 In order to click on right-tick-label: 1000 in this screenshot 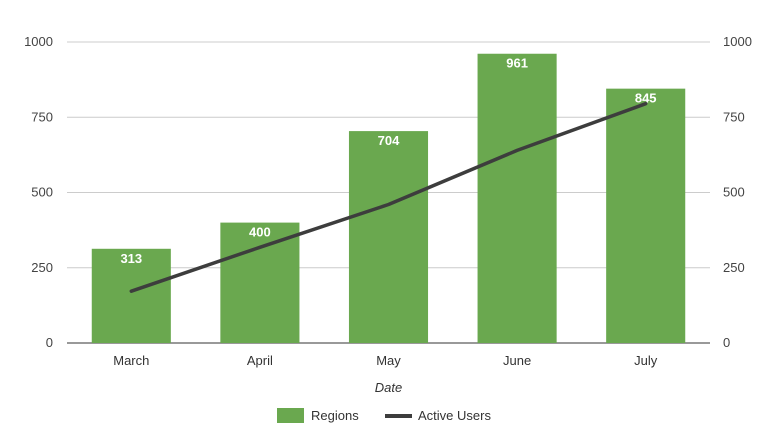, I will do `click(737, 41)`.